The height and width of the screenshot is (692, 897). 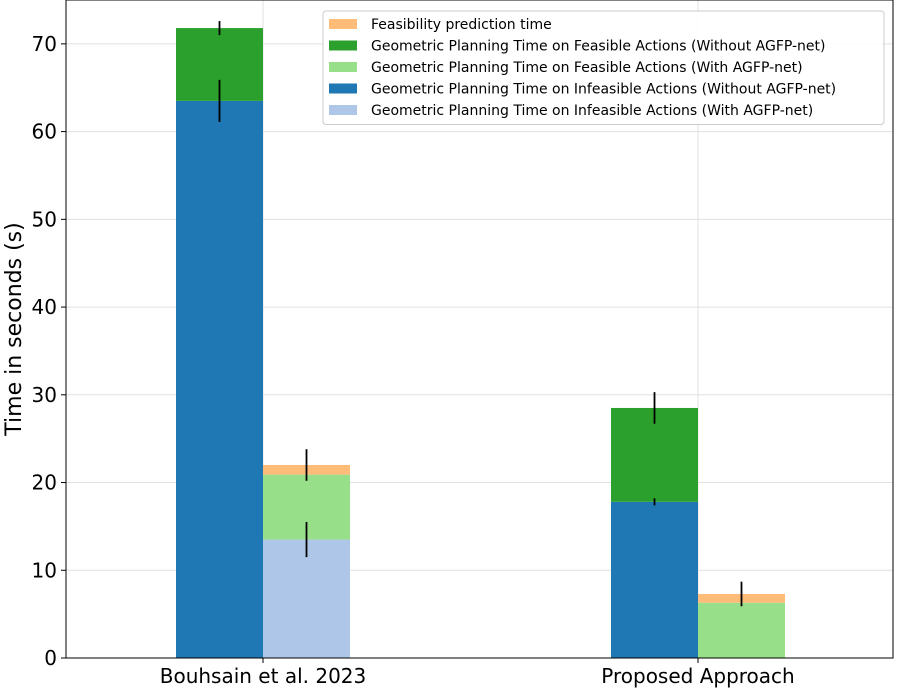 I want to click on y-tick-label: 30, so click(x=44, y=395).